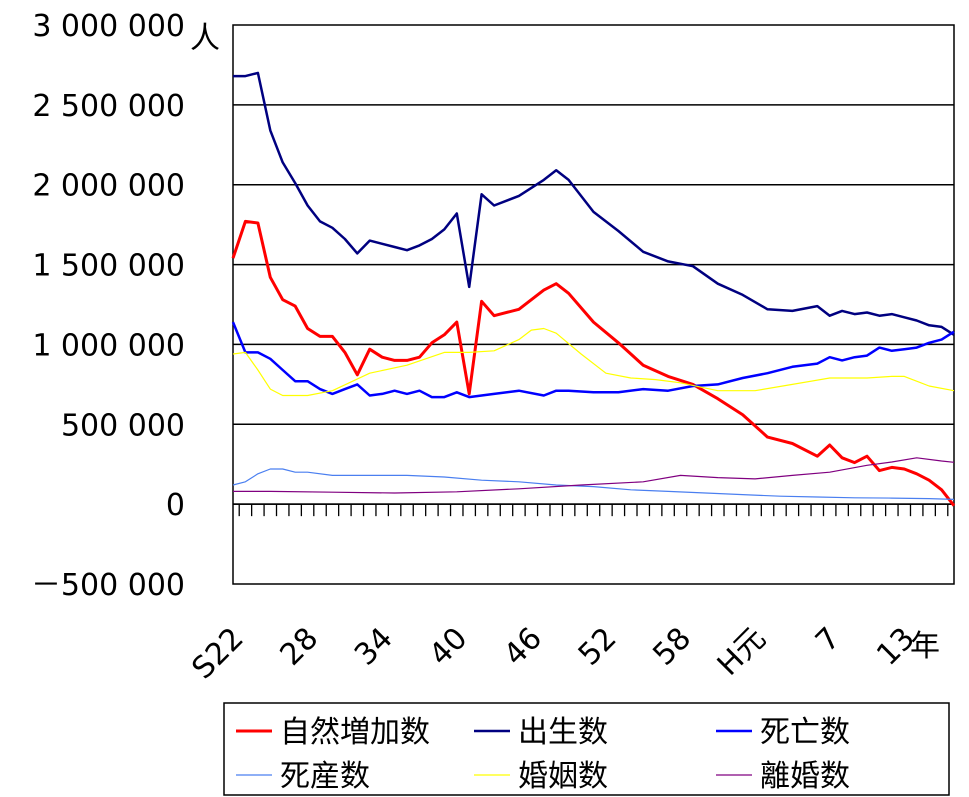 The width and height of the screenshot is (969, 797). What do you see at coordinates (563, 732) in the screenshot?
I see `legend-label: 出生数` at bounding box center [563, 732].